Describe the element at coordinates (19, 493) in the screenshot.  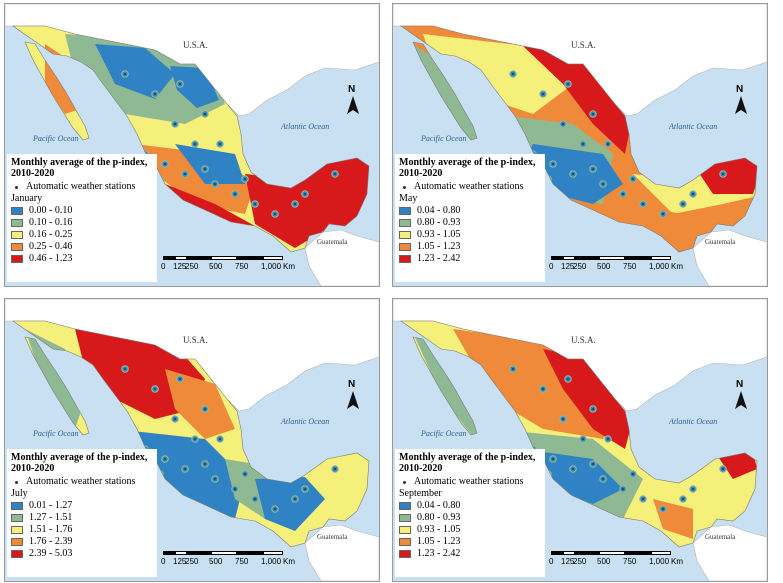
I see `legend-month: July` at that location.